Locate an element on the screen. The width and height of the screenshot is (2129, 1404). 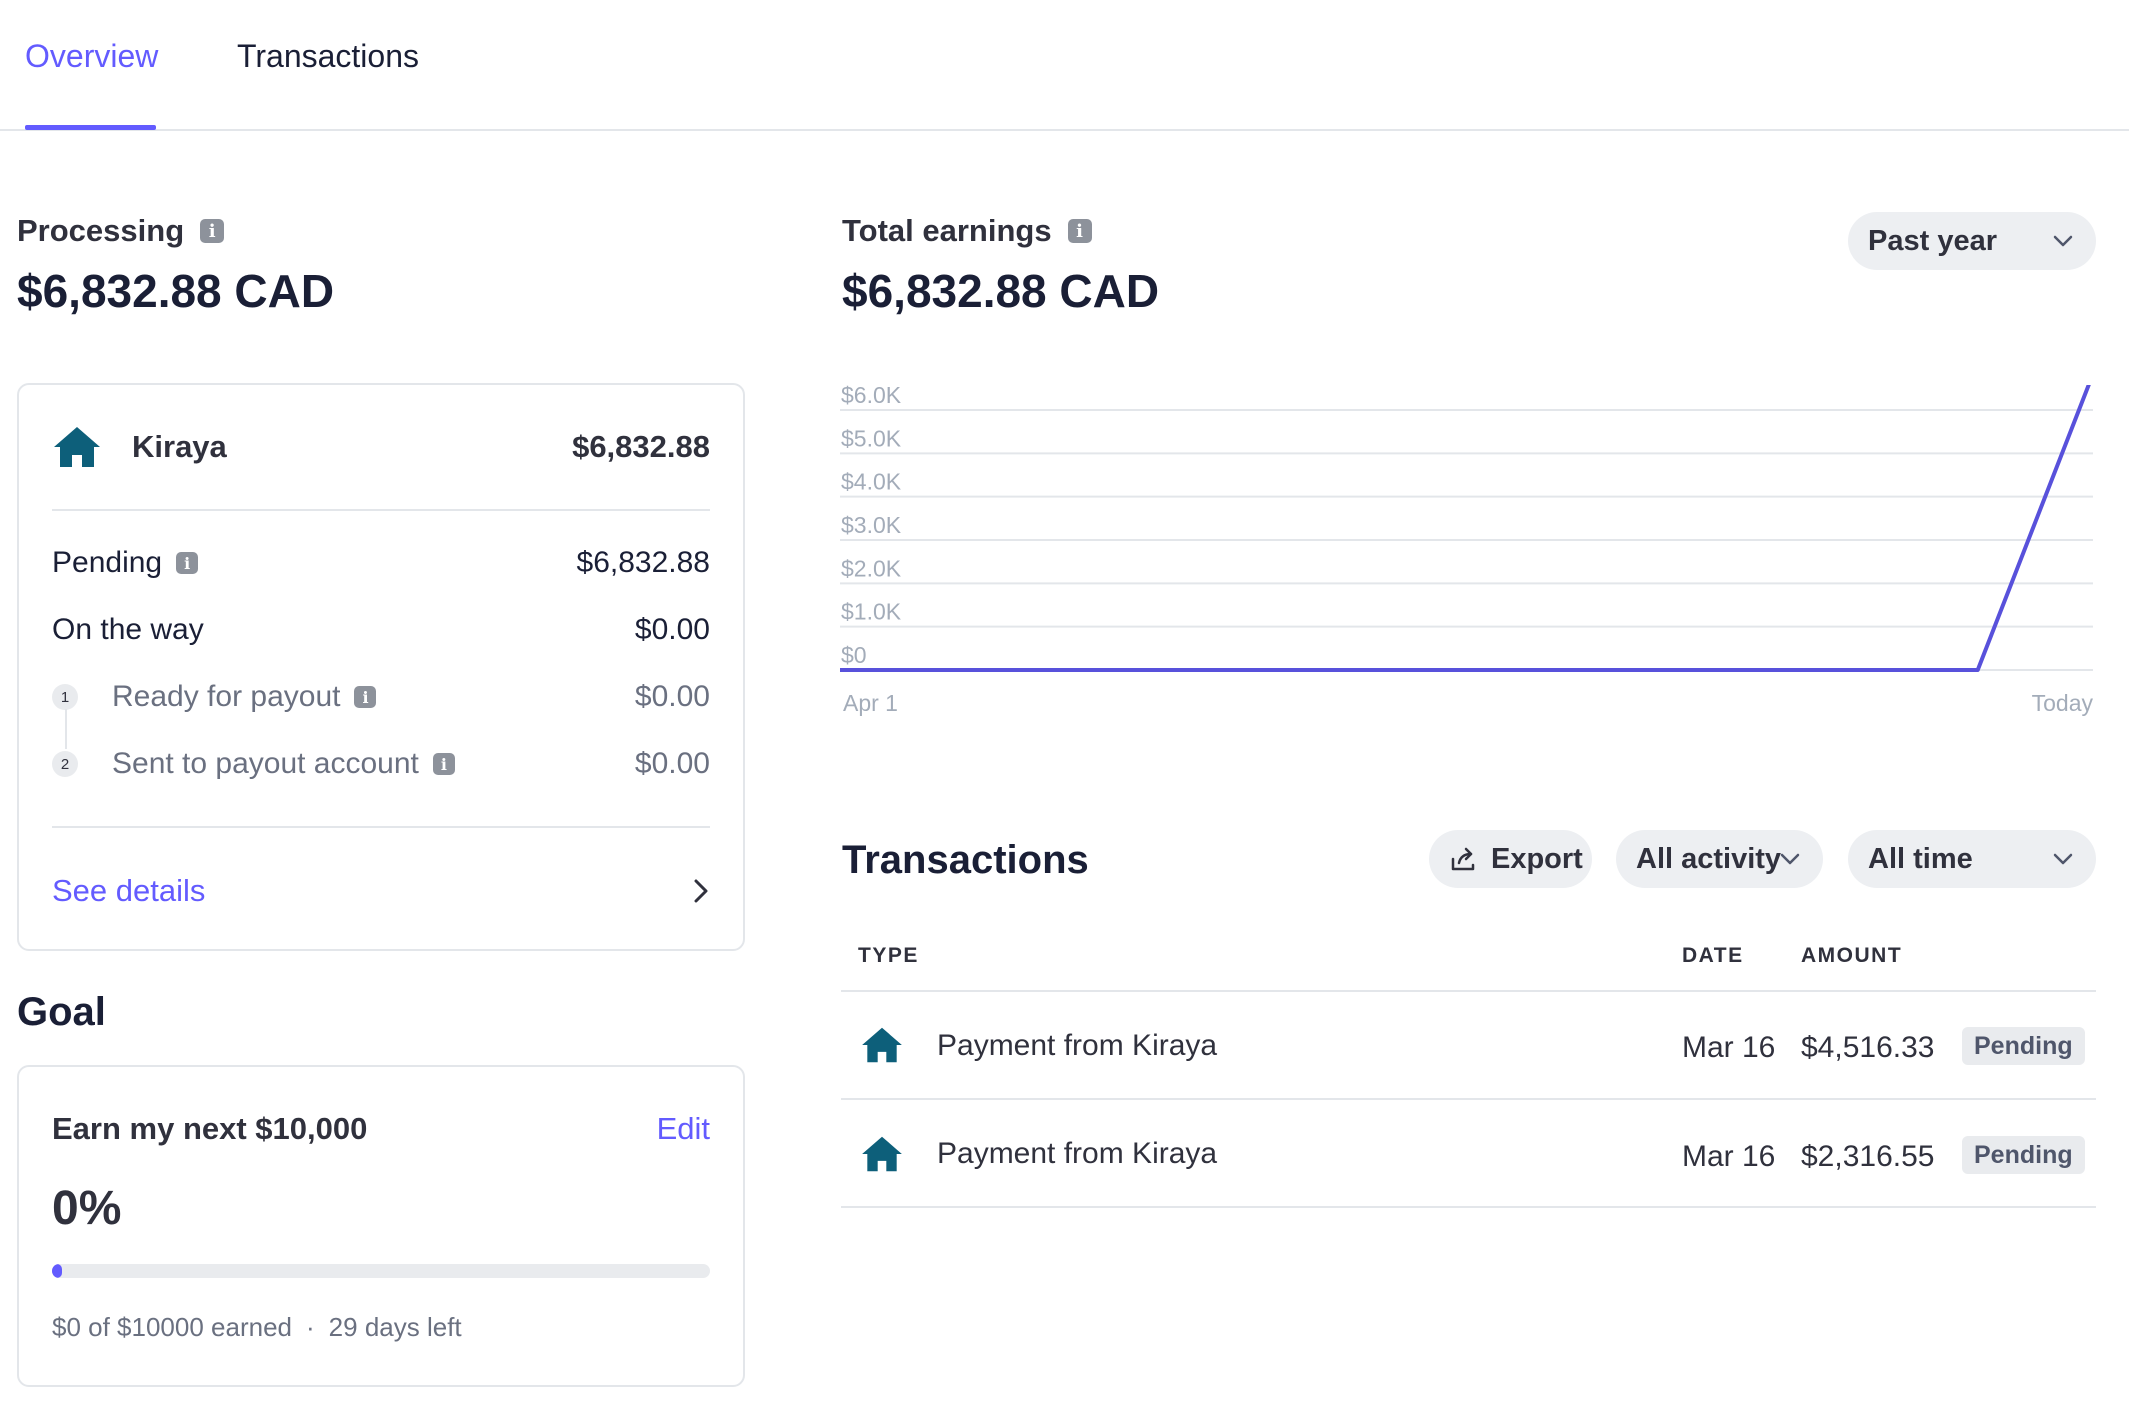
time-filter-select: All time is located at coordinates (1972, 859).